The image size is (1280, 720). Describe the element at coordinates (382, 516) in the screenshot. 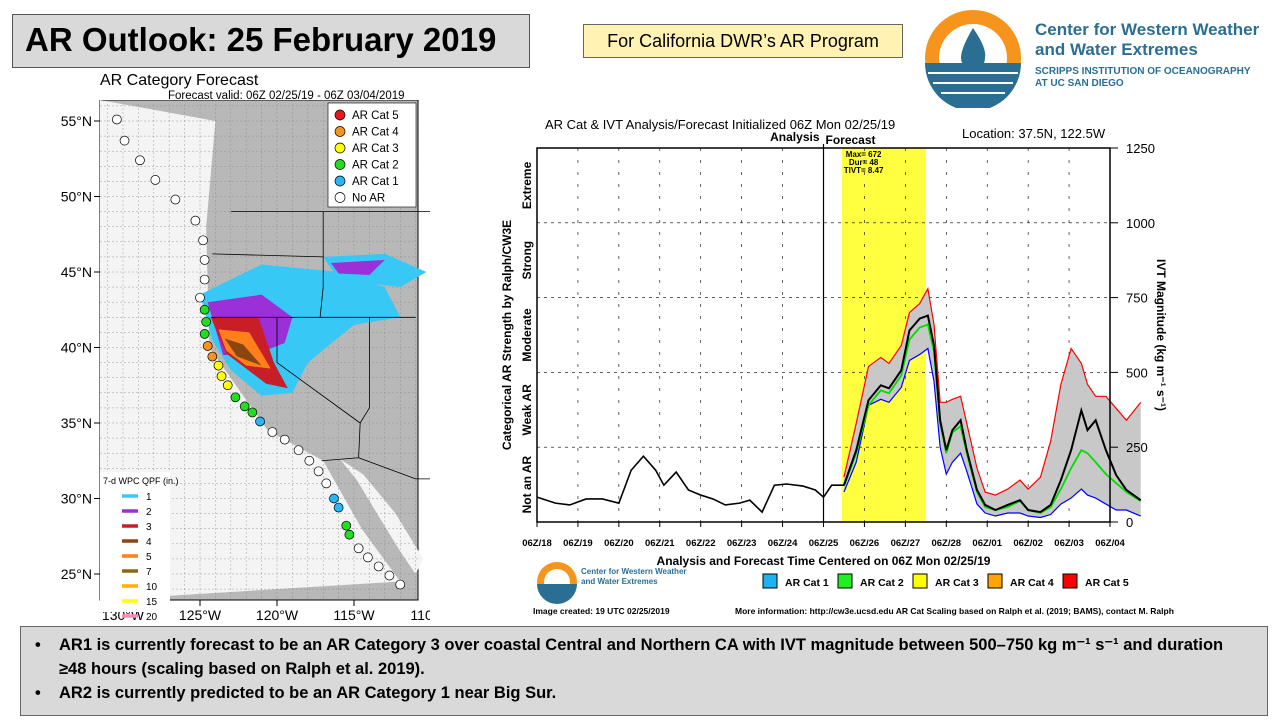

I see `gulf-of-california` at that location.